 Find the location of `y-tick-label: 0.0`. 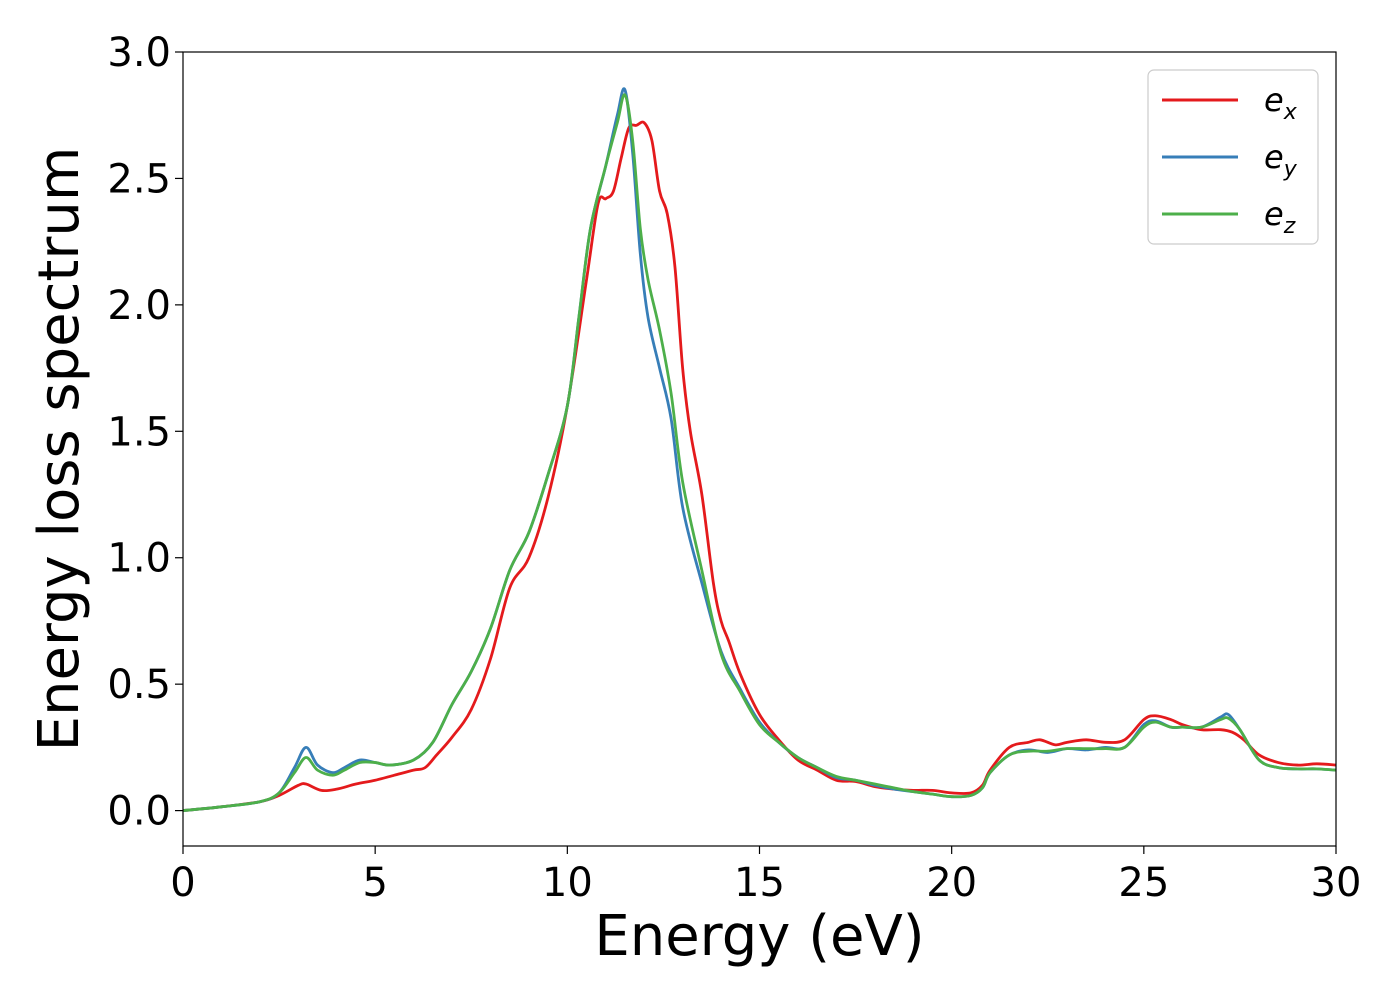

y-tick-label: 0.0 is located at coordinates (139, 812).